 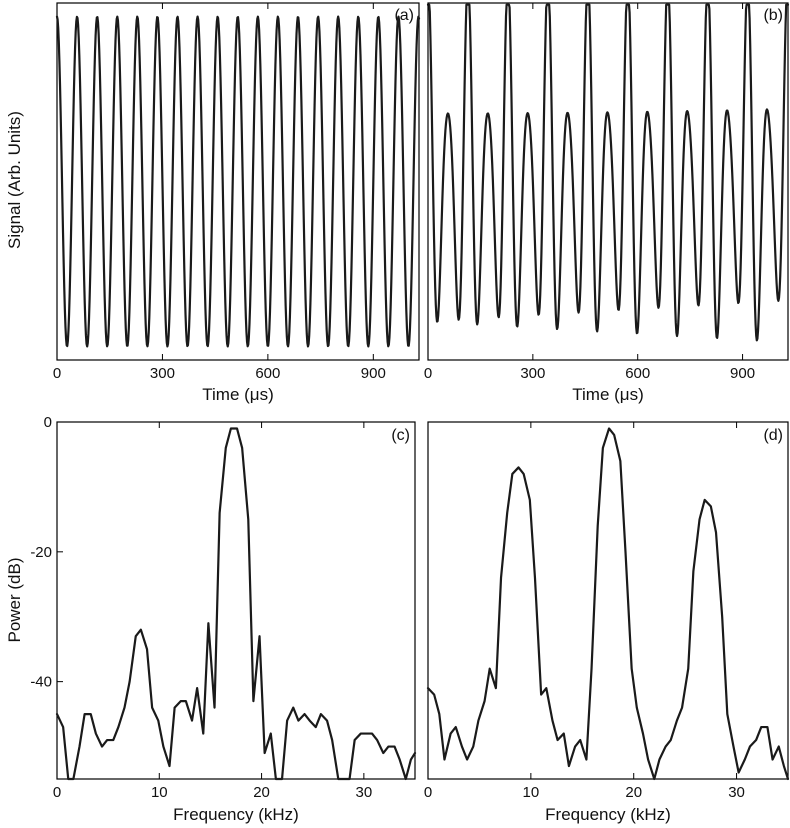 I want to click on x-tick-label-a-2: 600, so click(x=267, y=373).